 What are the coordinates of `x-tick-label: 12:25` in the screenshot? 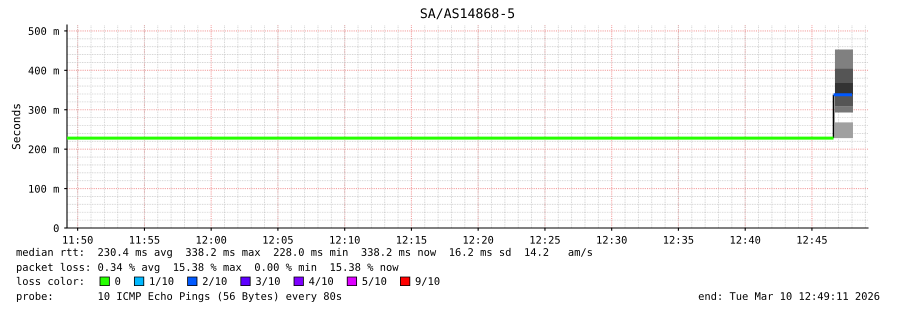 It's located at (545, 240).